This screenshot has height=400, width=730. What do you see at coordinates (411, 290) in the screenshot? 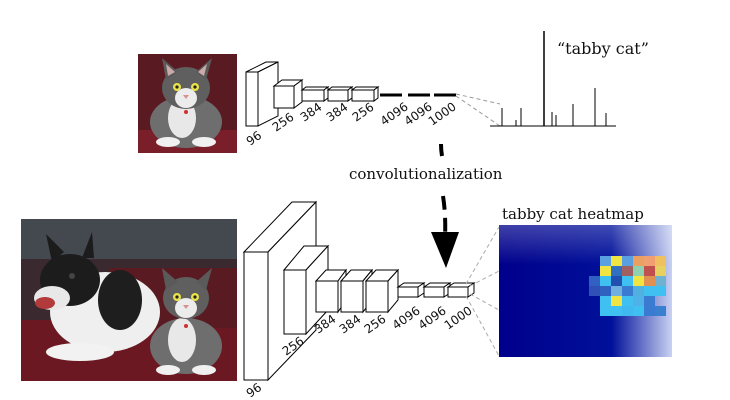
I see `bottom-layer-4096-a` at bounding box center [411, 290].